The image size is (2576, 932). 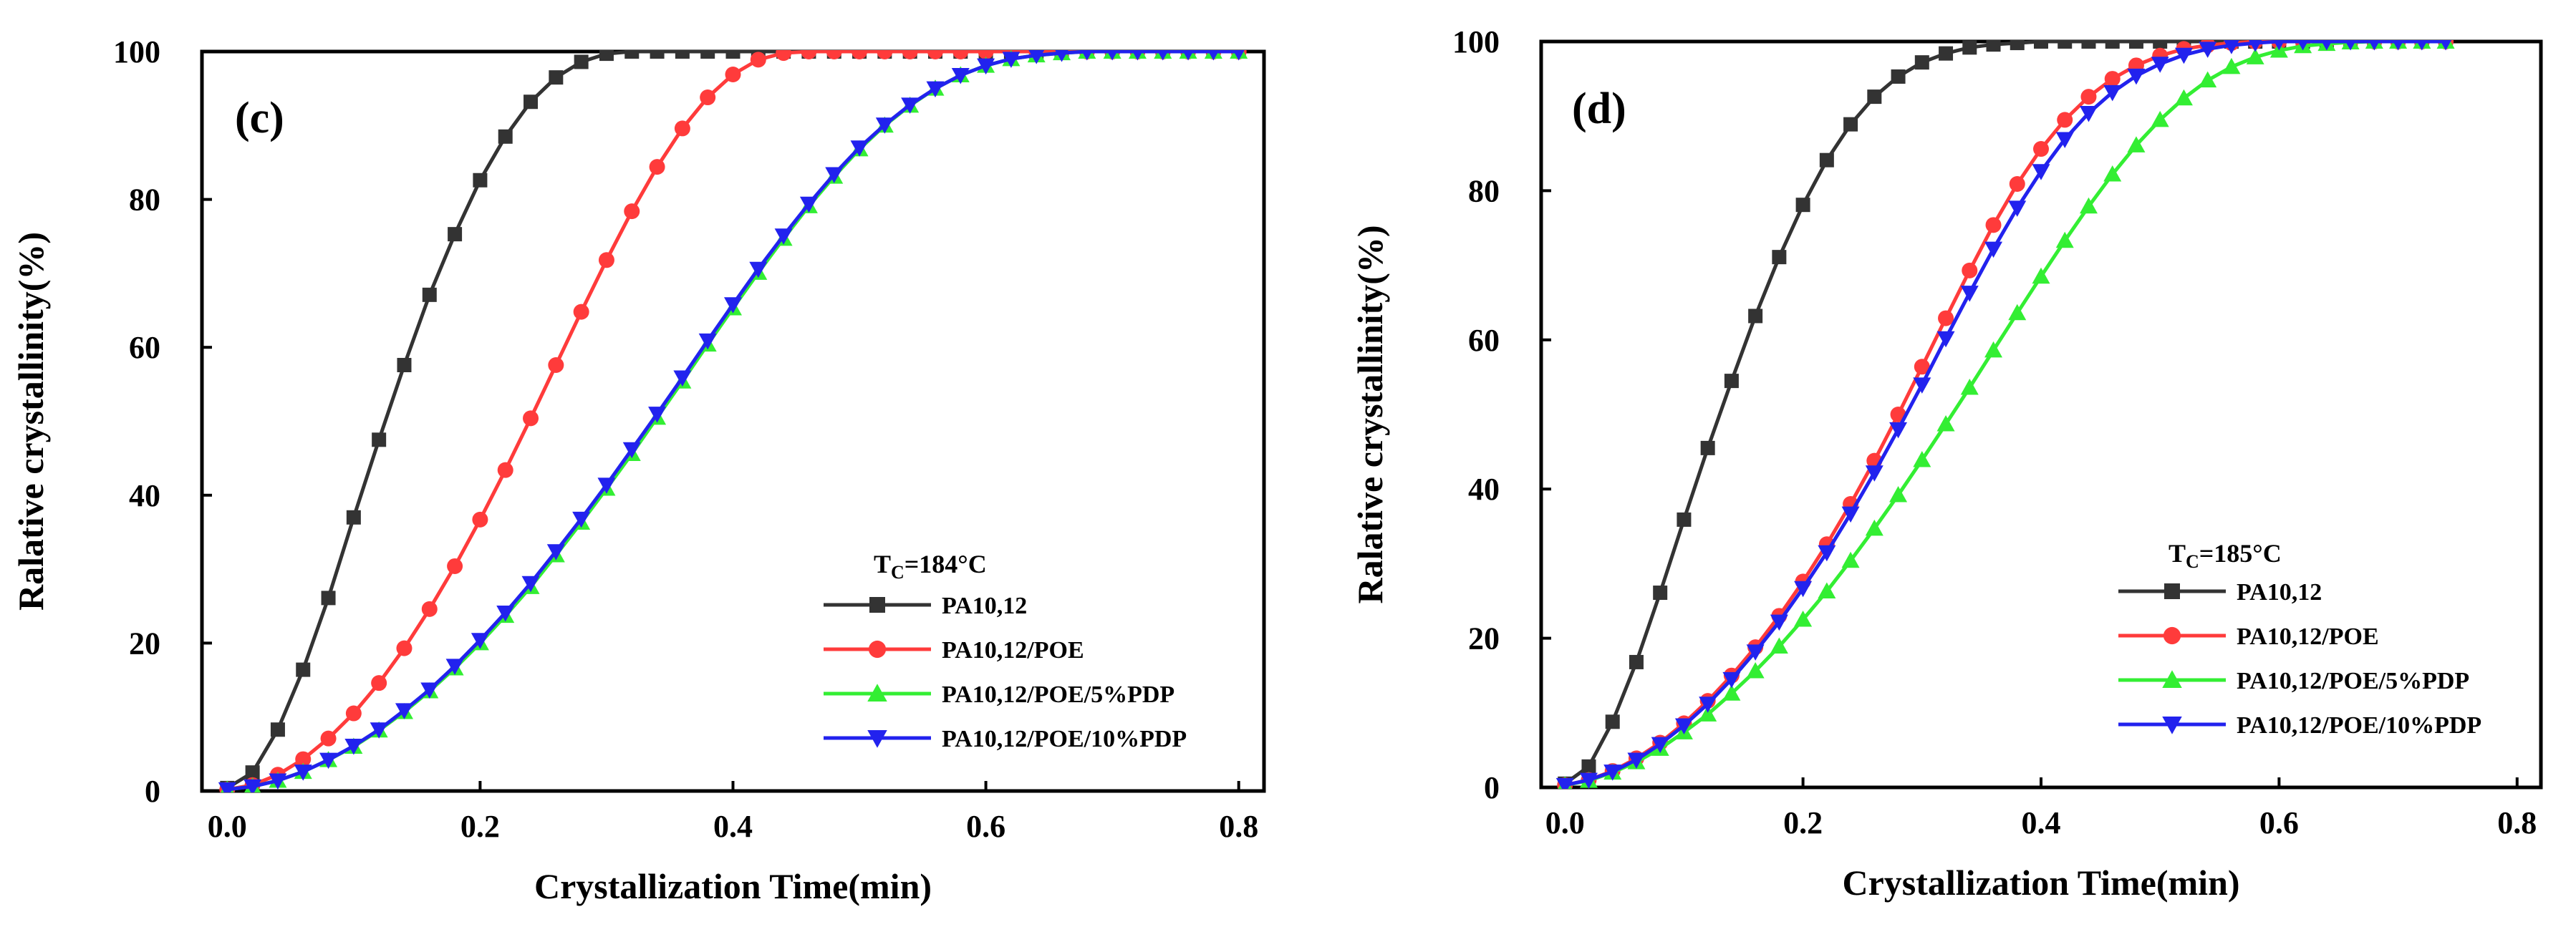 I want to click on y-tick-label: 80, so click(x=144, y=200).